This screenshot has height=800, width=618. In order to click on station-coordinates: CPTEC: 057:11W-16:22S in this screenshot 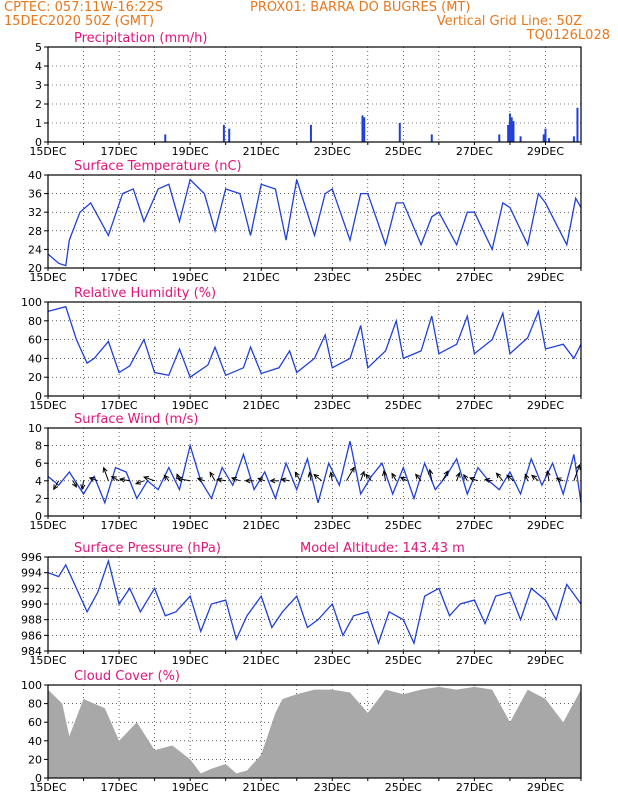, I will do `click(84, 7)`.